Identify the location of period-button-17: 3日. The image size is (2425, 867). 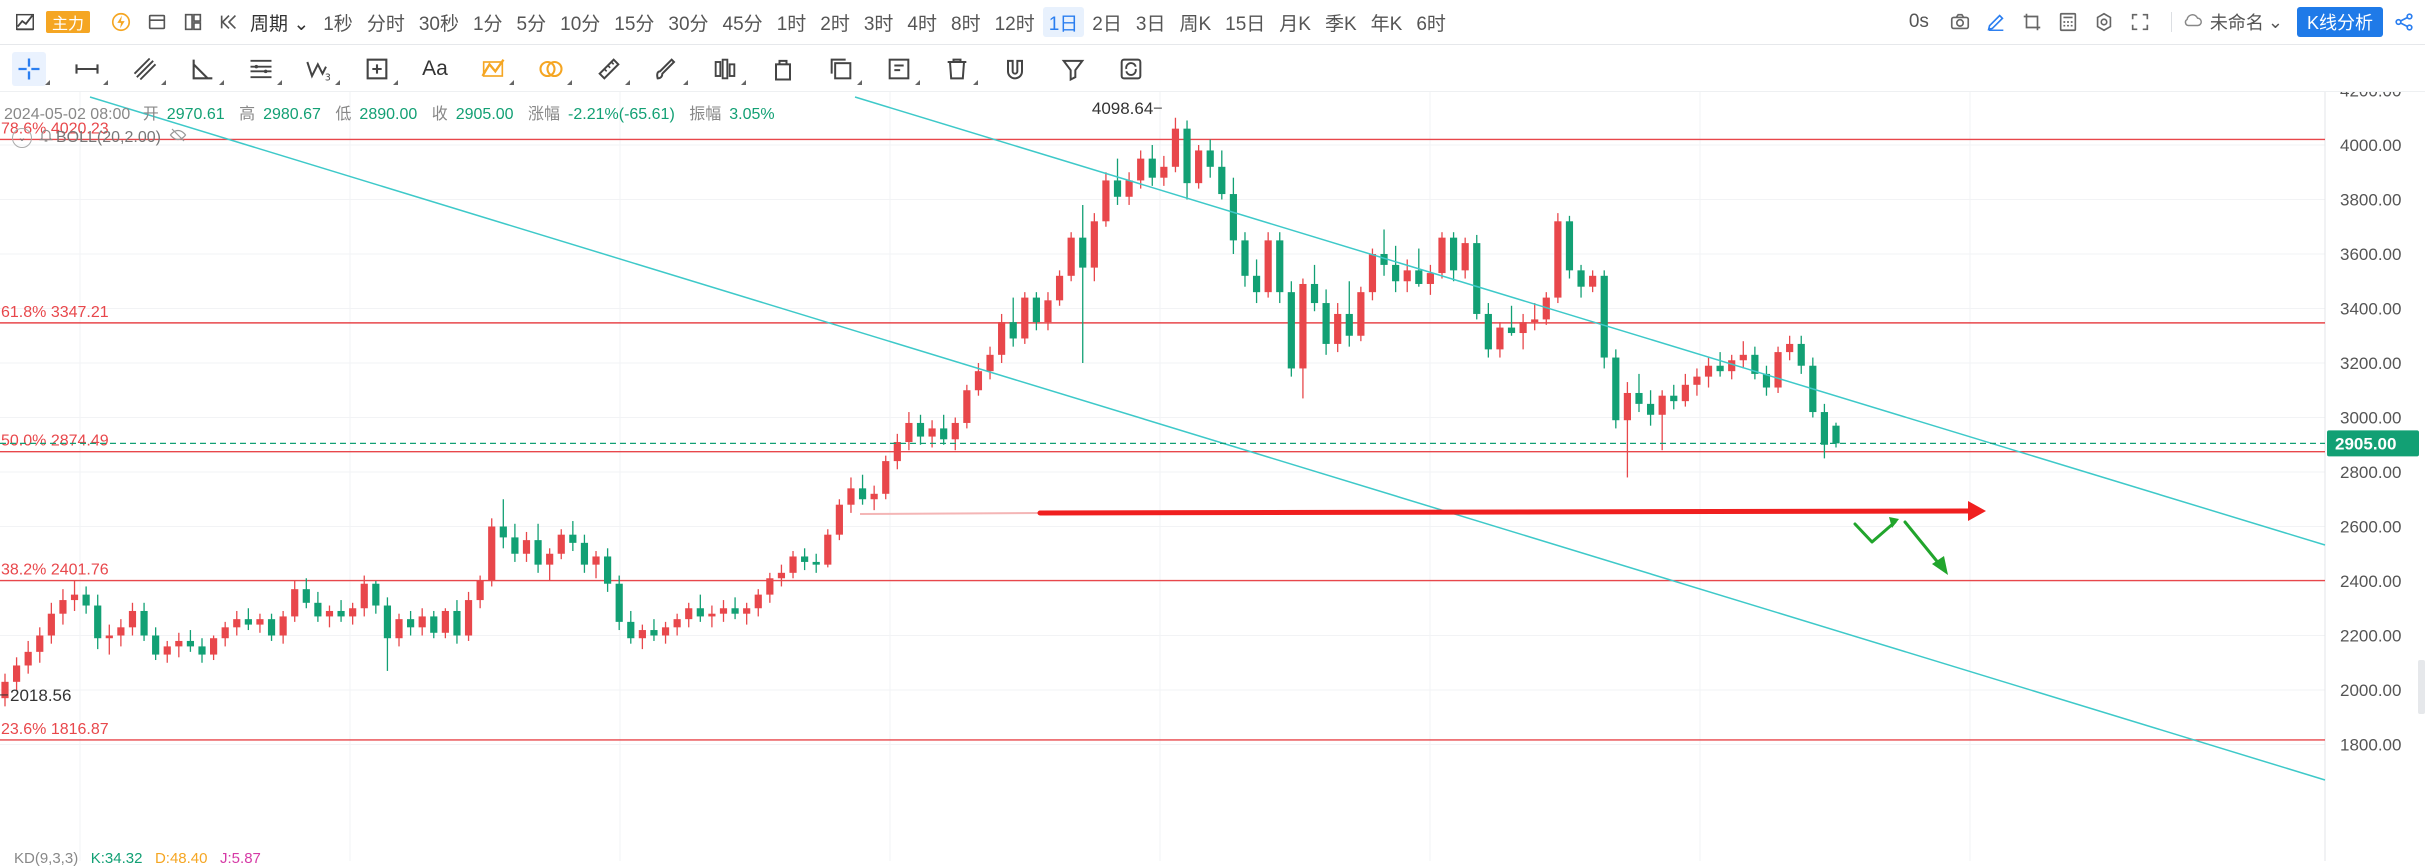
(1150, 24).